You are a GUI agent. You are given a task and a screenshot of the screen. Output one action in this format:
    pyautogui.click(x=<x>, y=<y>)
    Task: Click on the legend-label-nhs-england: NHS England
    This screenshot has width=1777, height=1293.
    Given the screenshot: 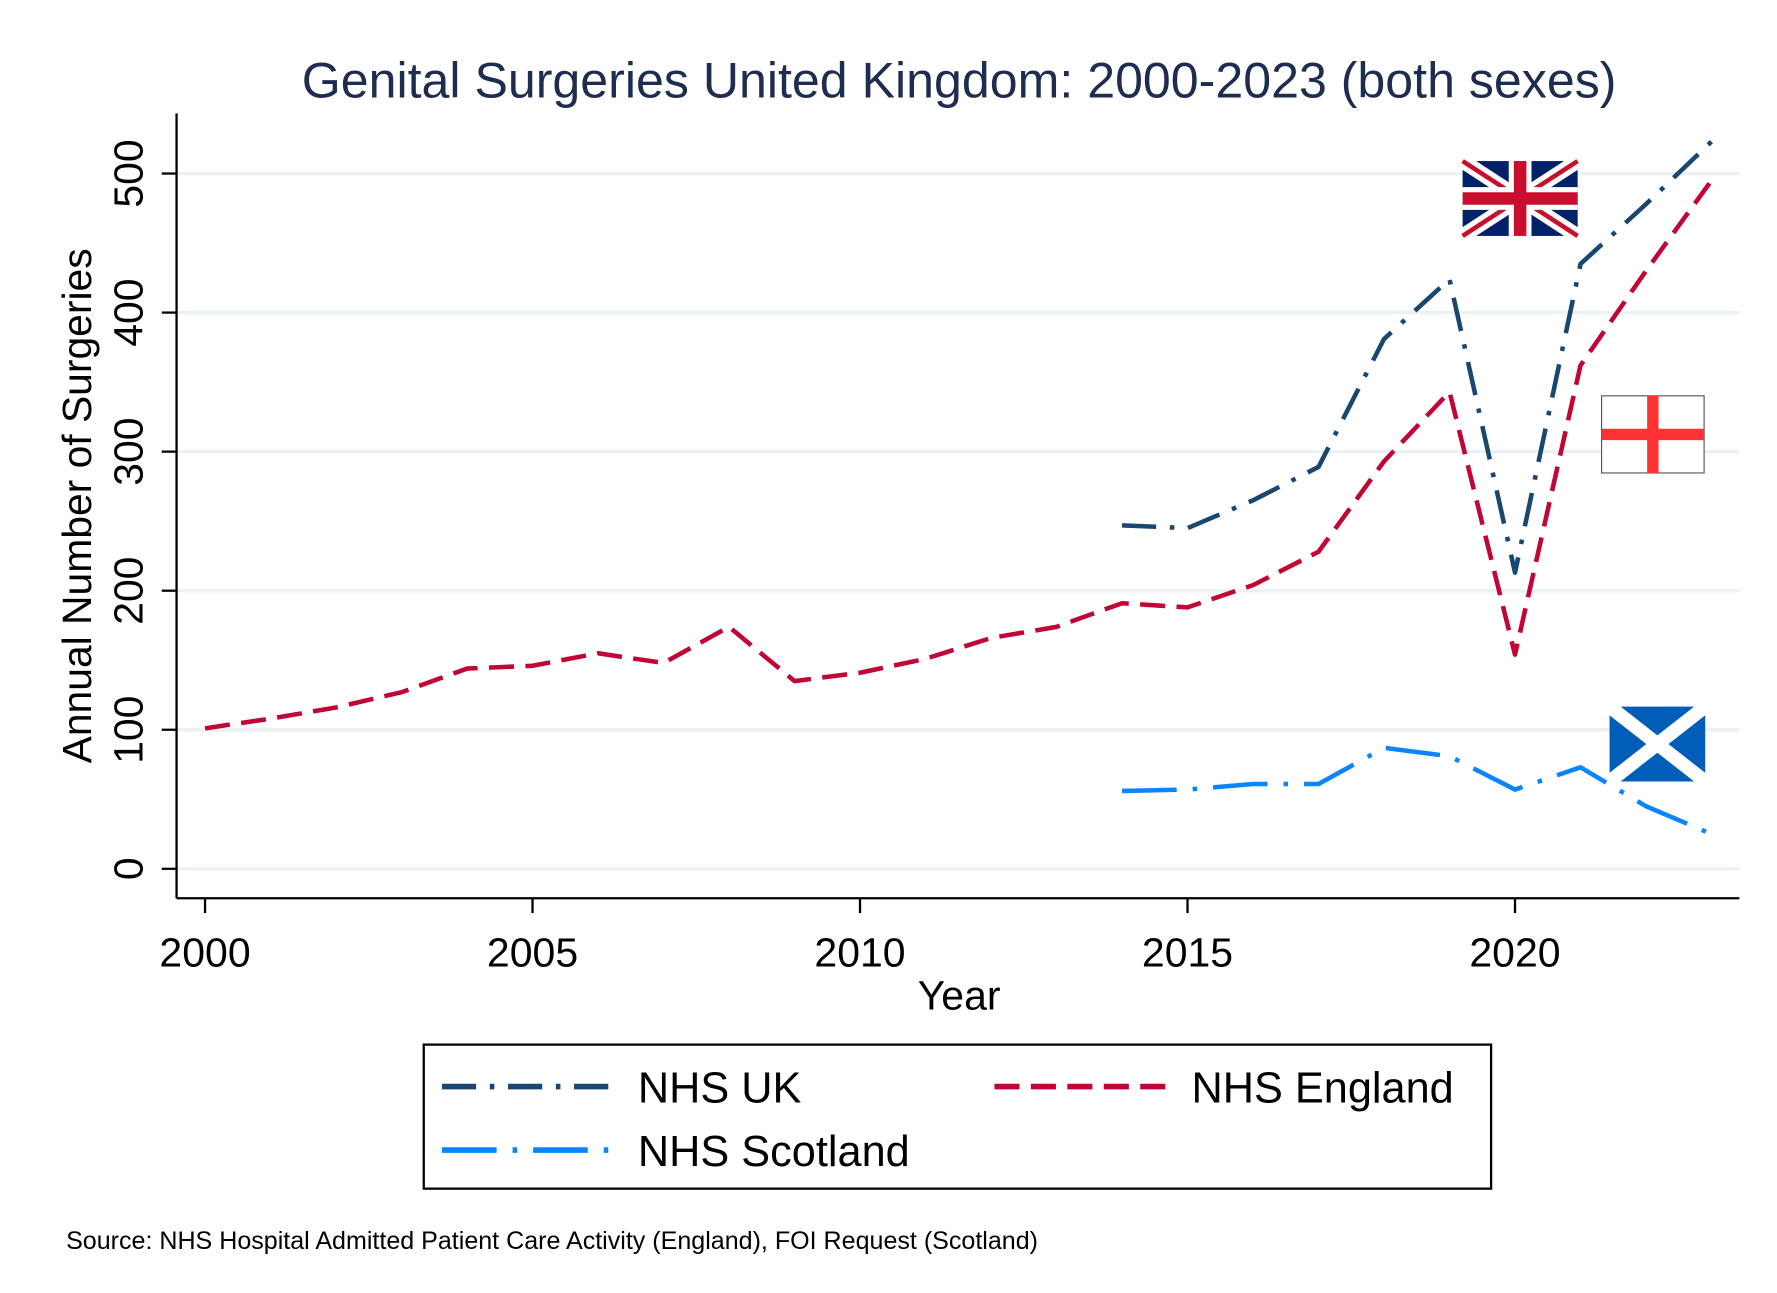 What is the action you would take?
    pyautogui.click(x=1323, y=1089)
    